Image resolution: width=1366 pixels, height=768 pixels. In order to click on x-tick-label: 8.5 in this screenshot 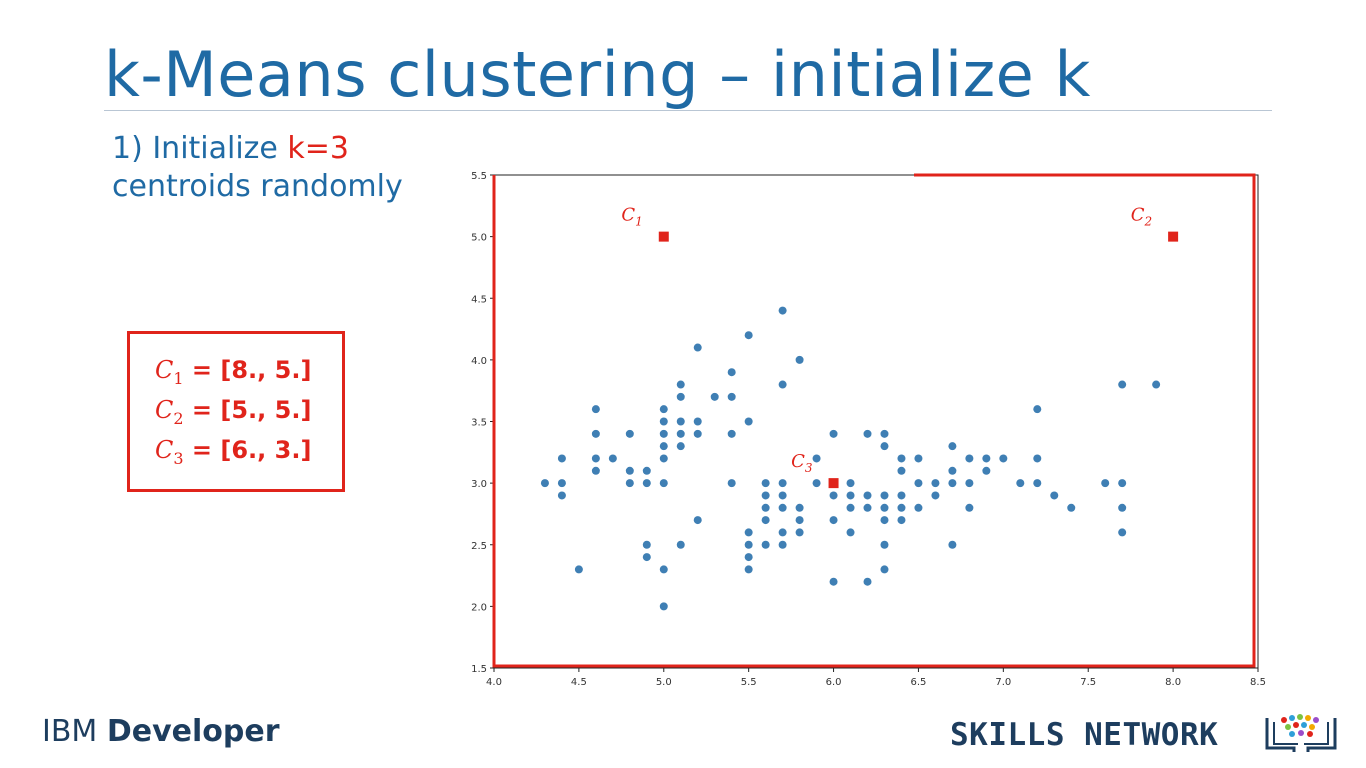, I will do `click(1258, 682)`.